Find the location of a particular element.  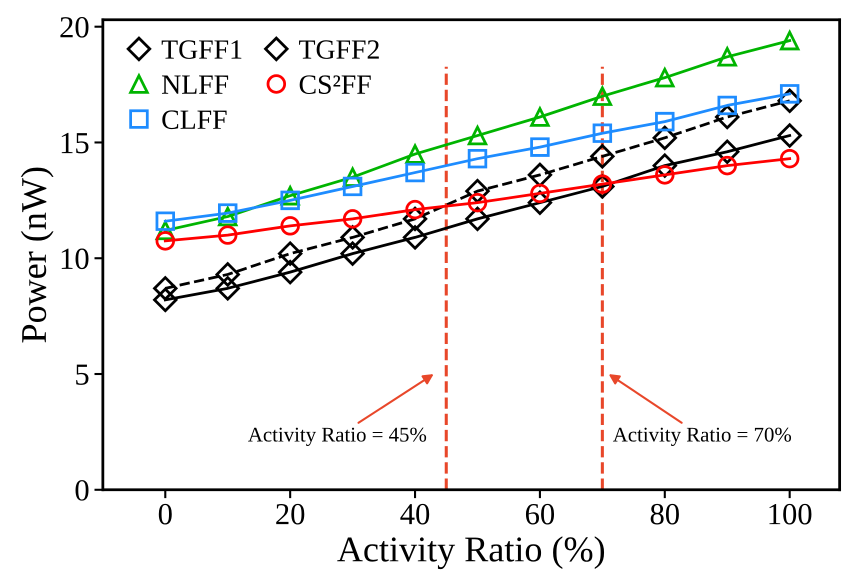

y-tick-label: 5 is located at coordinates (82, 374).